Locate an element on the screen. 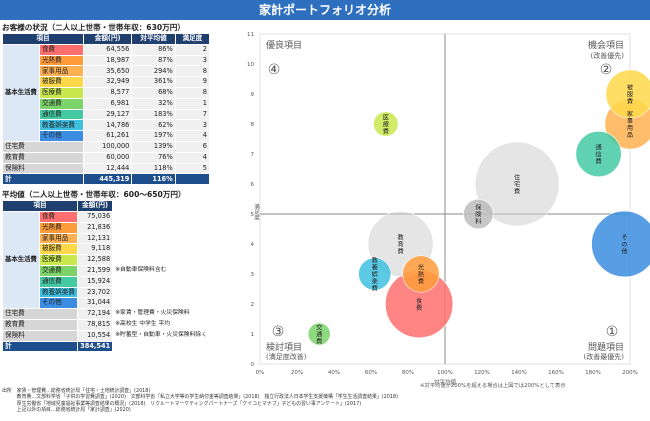 The width and height of the screenshot is (650, 421). bubble-label: 交通費 is located at coordinates (319, 335).